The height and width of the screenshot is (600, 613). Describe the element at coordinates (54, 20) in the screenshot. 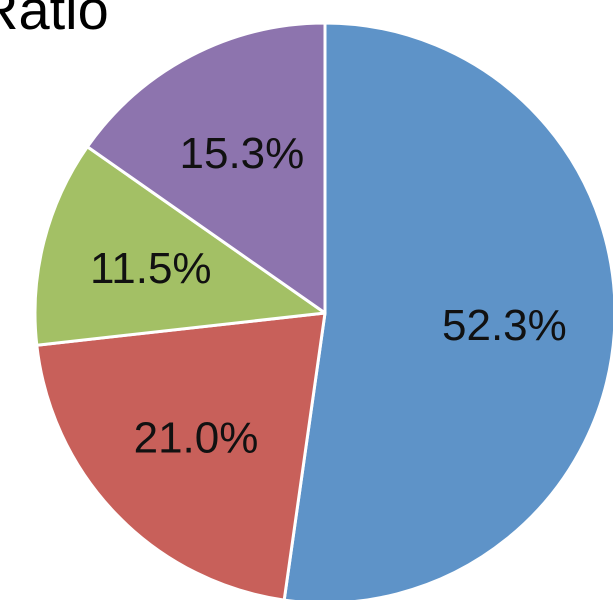

I see `chart-title: Ratio` at that location.